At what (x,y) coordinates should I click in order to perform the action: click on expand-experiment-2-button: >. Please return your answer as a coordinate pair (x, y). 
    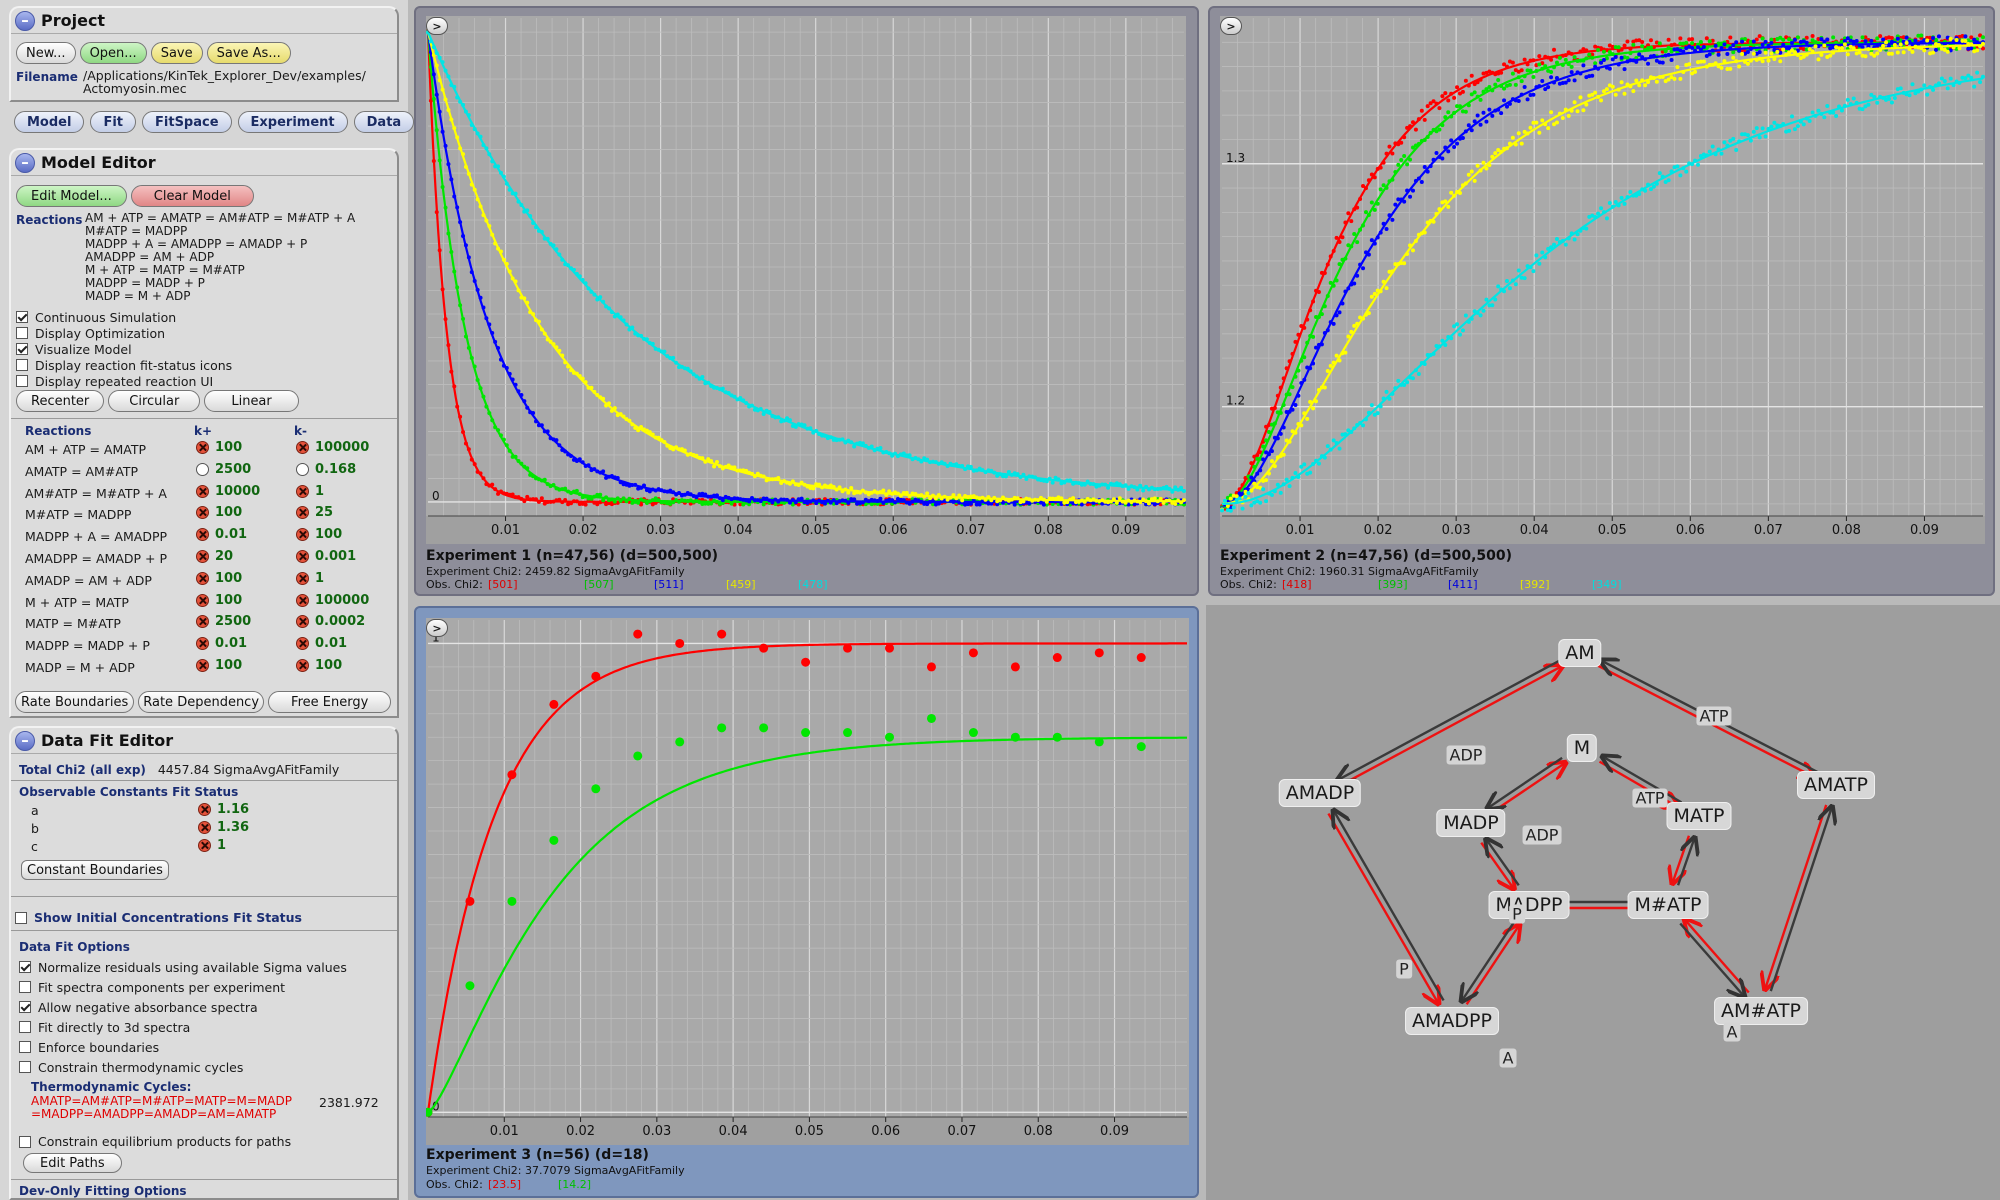
    Looking at the image, I should click on (1231, 26).